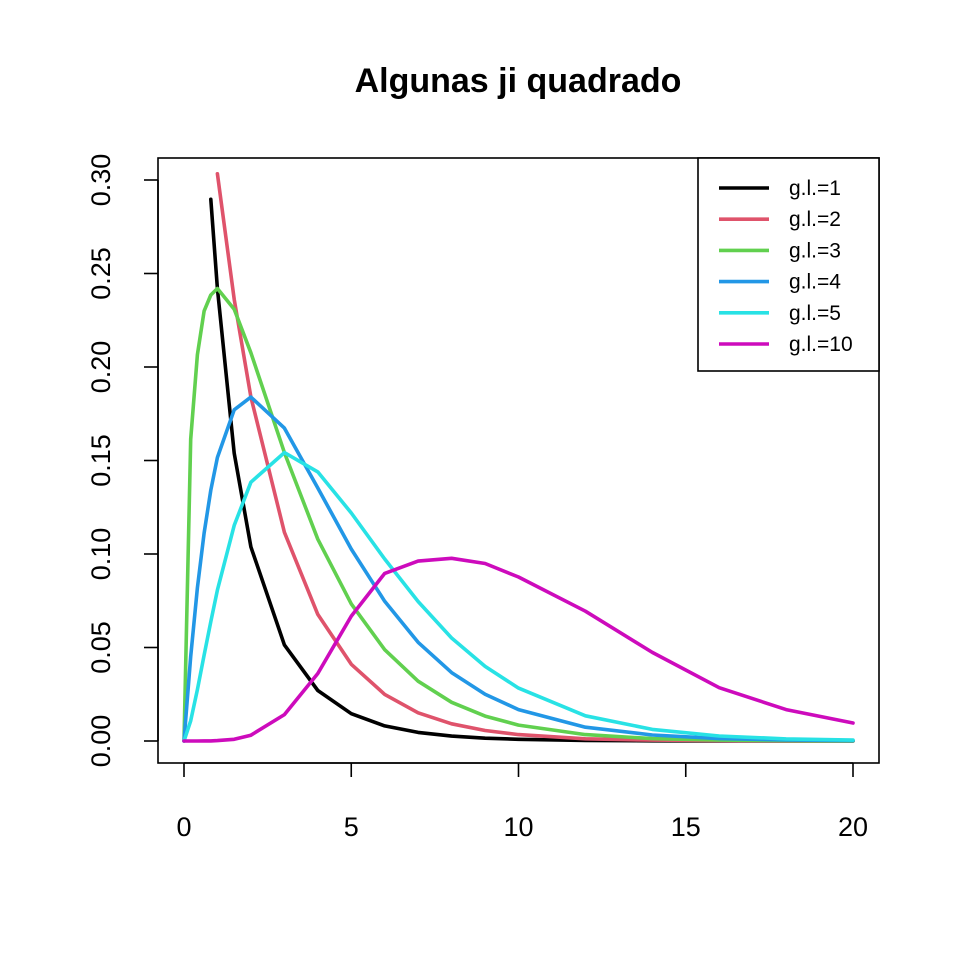  Describe the element at coordinates (686, 827) in the screenshot. I see `x-tick-label: 15` at that location.